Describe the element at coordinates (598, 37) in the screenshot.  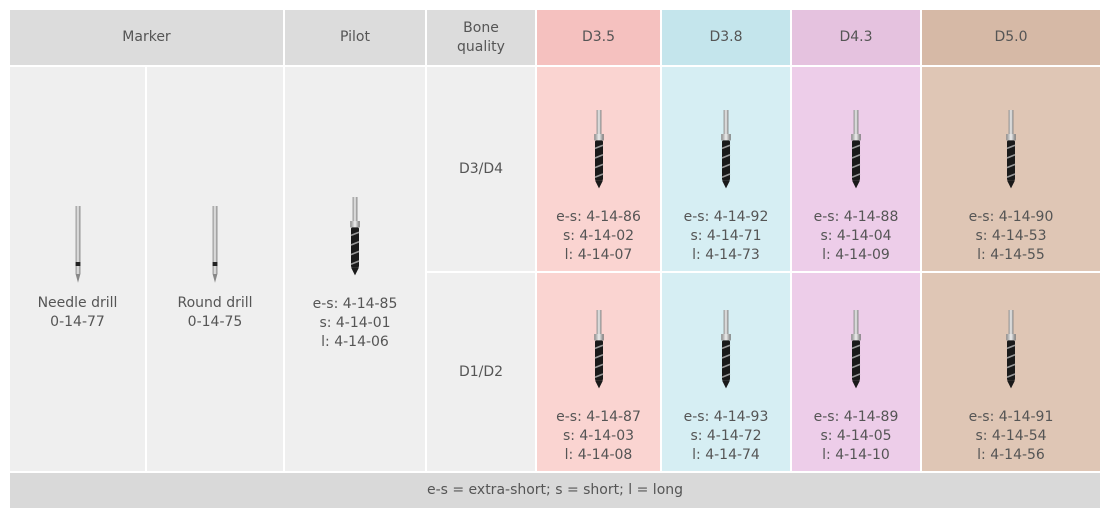
I see `header-cell: D3.5` at that location.